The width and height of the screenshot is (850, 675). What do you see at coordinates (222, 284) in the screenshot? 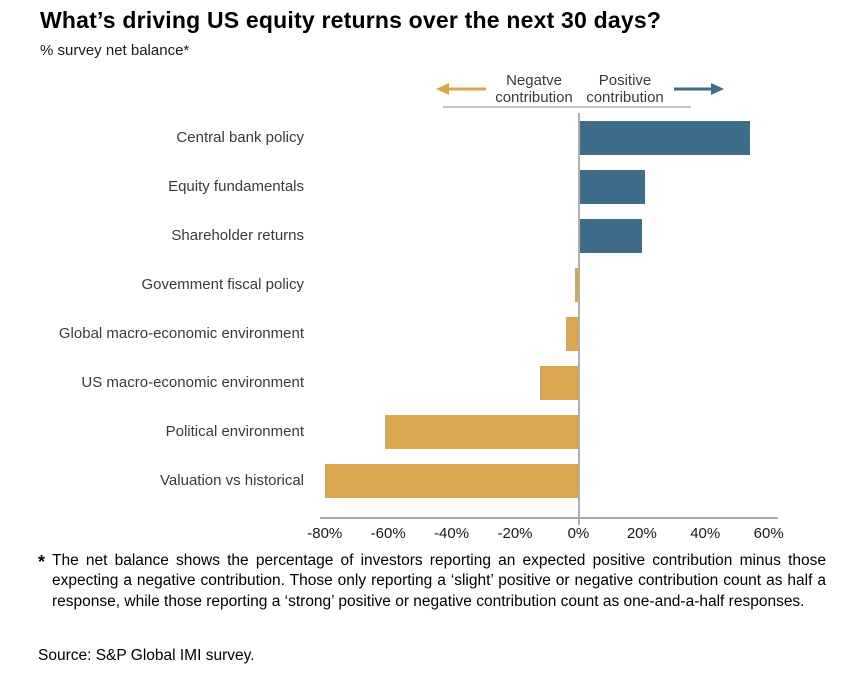
I see `category-label: Govemment fiscal policy` at bounding box center [222, 284].